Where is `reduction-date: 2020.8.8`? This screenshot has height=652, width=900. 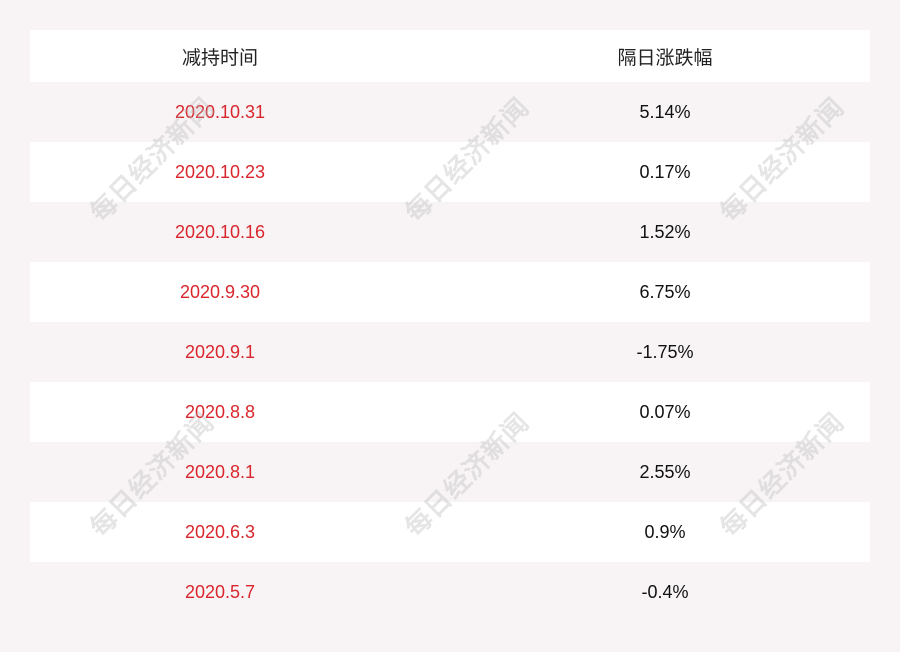 reduction-date: 2020.8.8 is located at coordinates (220, 411).